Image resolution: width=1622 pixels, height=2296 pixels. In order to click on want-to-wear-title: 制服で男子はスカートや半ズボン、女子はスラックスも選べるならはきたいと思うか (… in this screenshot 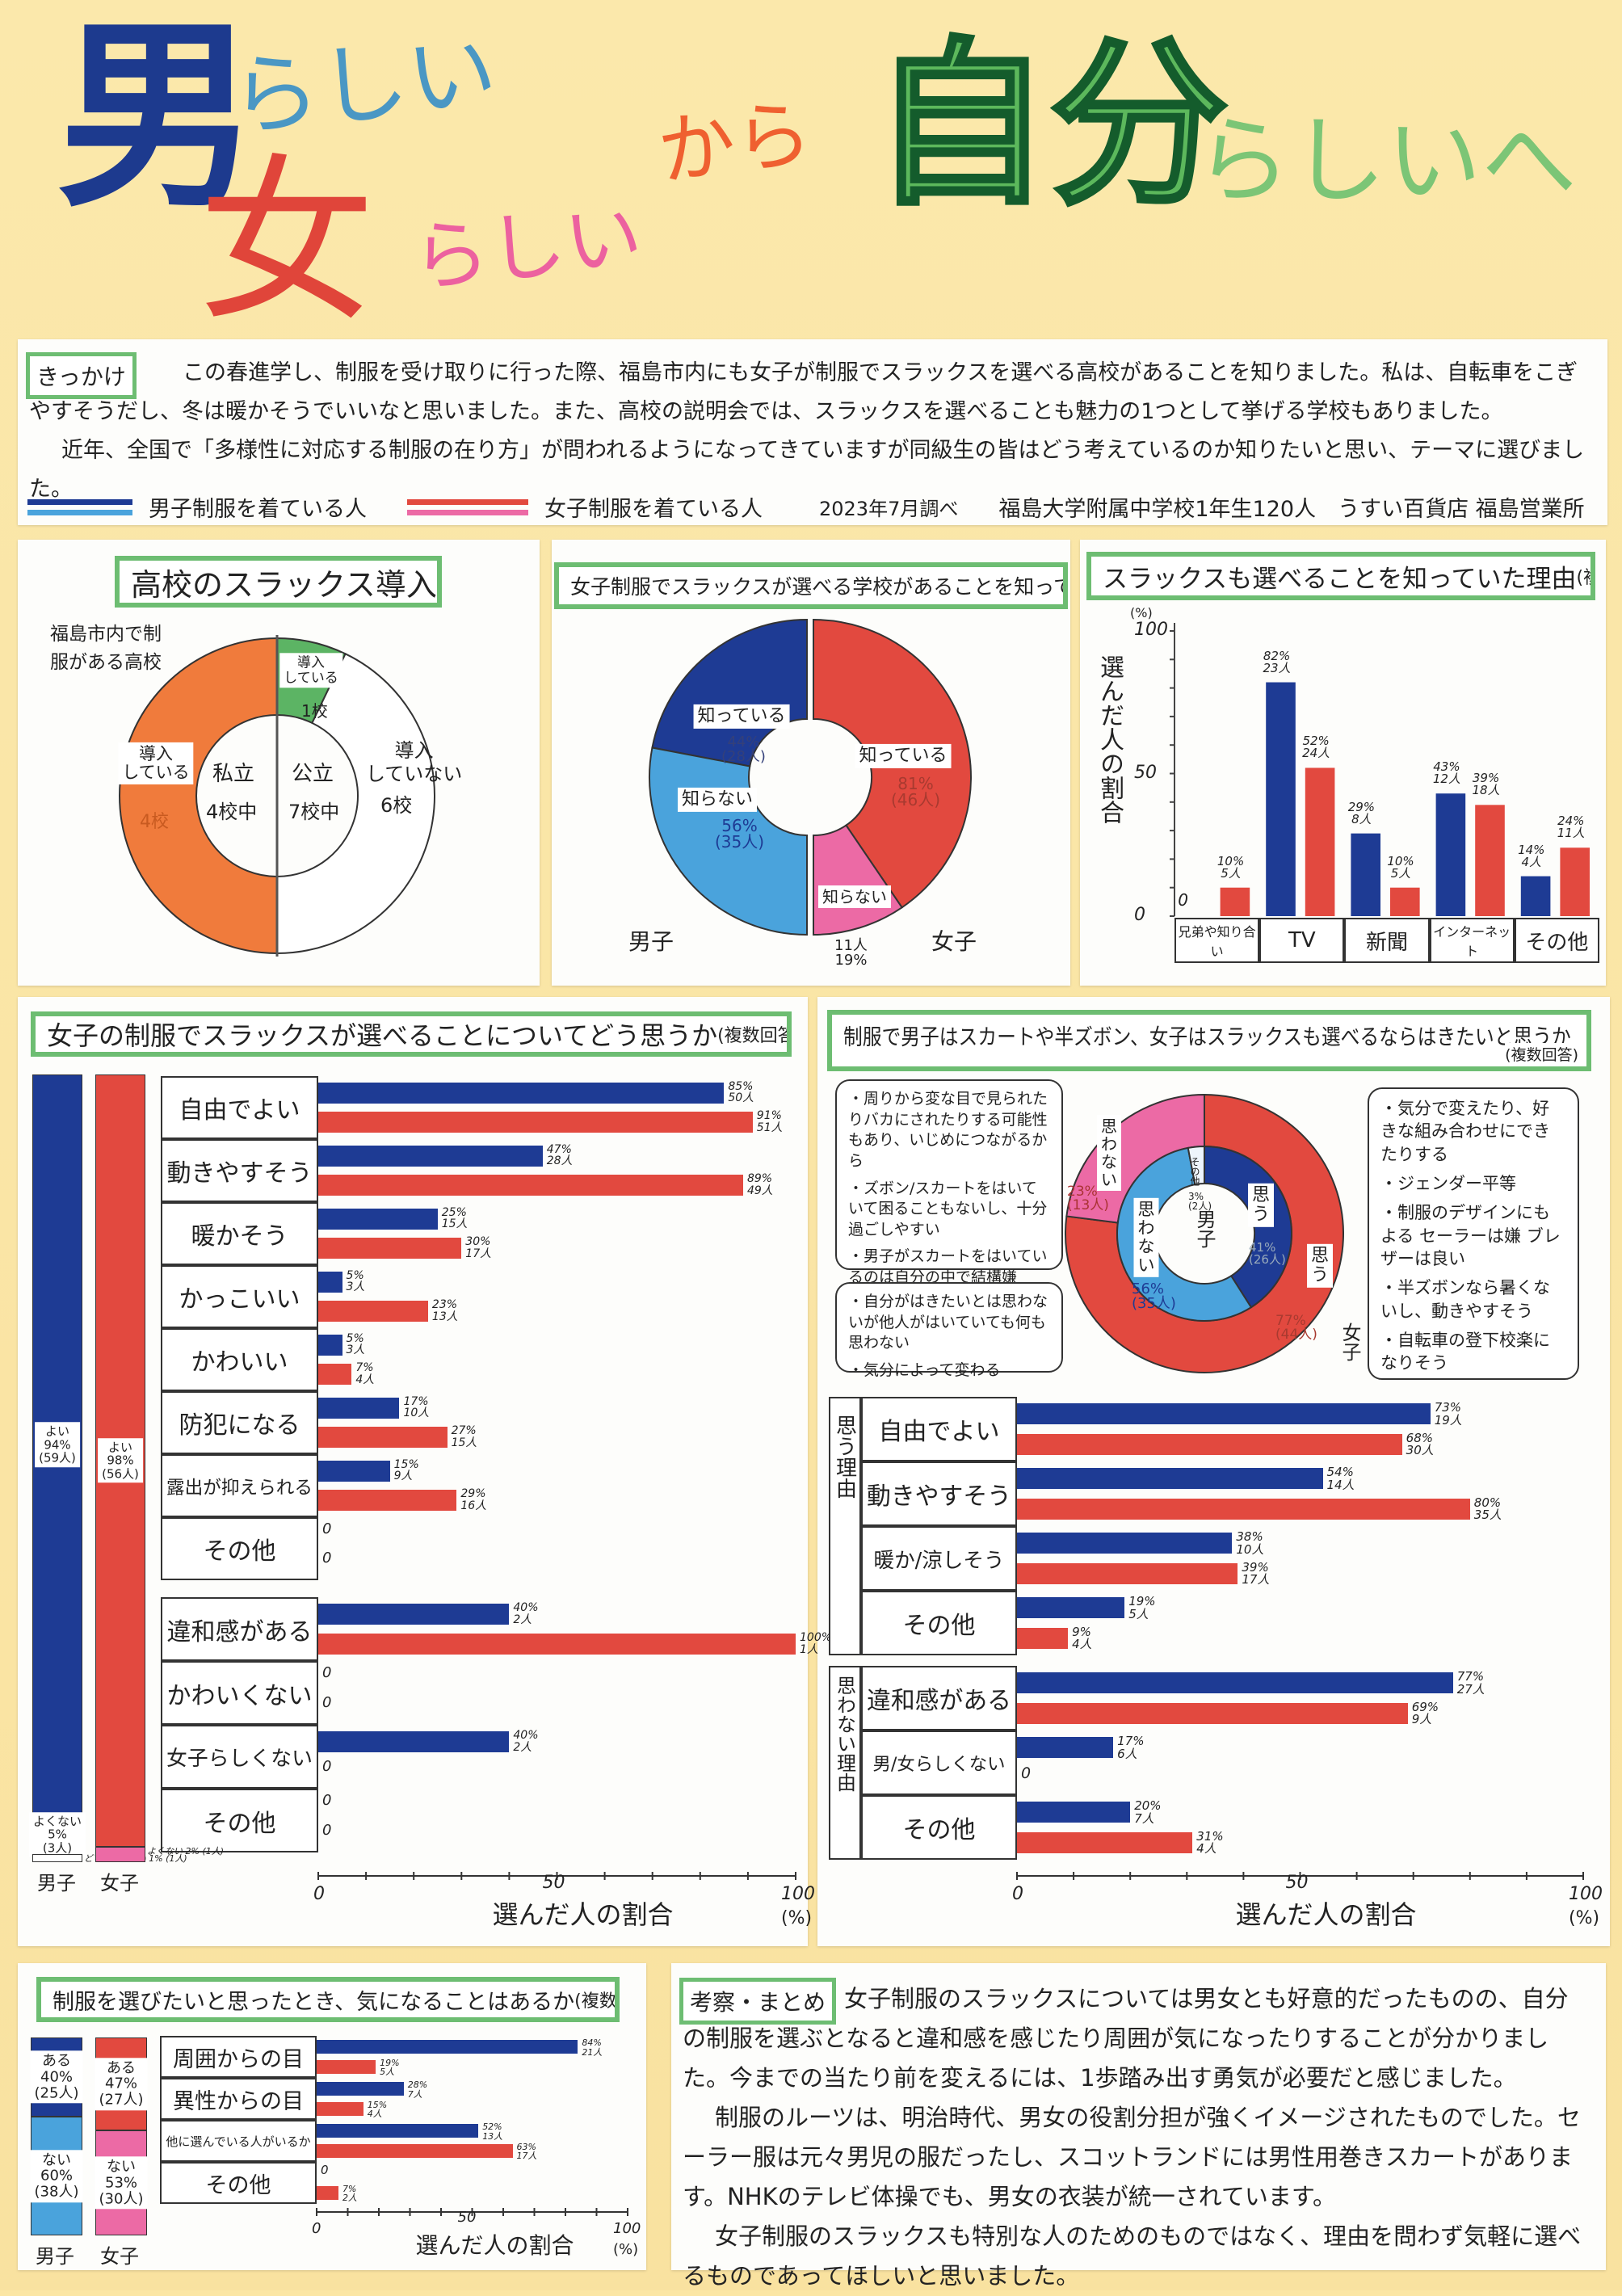, I will do `click(1209, 1040)`.